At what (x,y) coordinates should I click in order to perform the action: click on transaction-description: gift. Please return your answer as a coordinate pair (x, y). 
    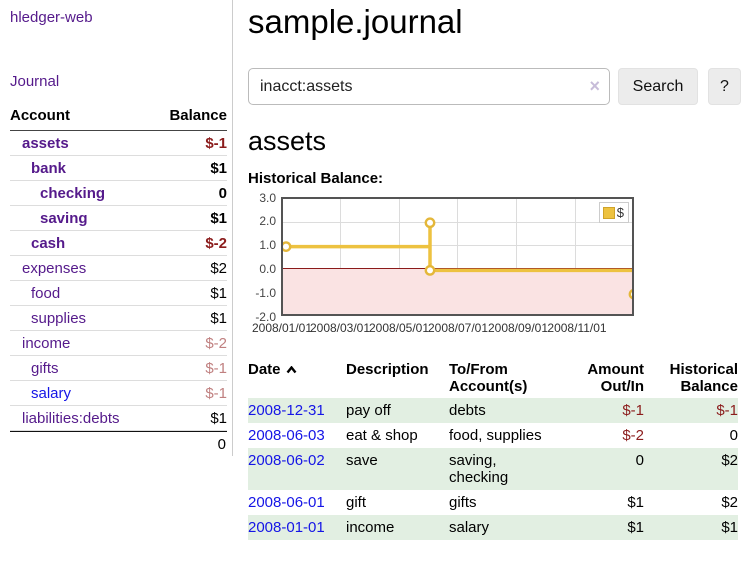
    Looking at the image, I should click on (356, 502).